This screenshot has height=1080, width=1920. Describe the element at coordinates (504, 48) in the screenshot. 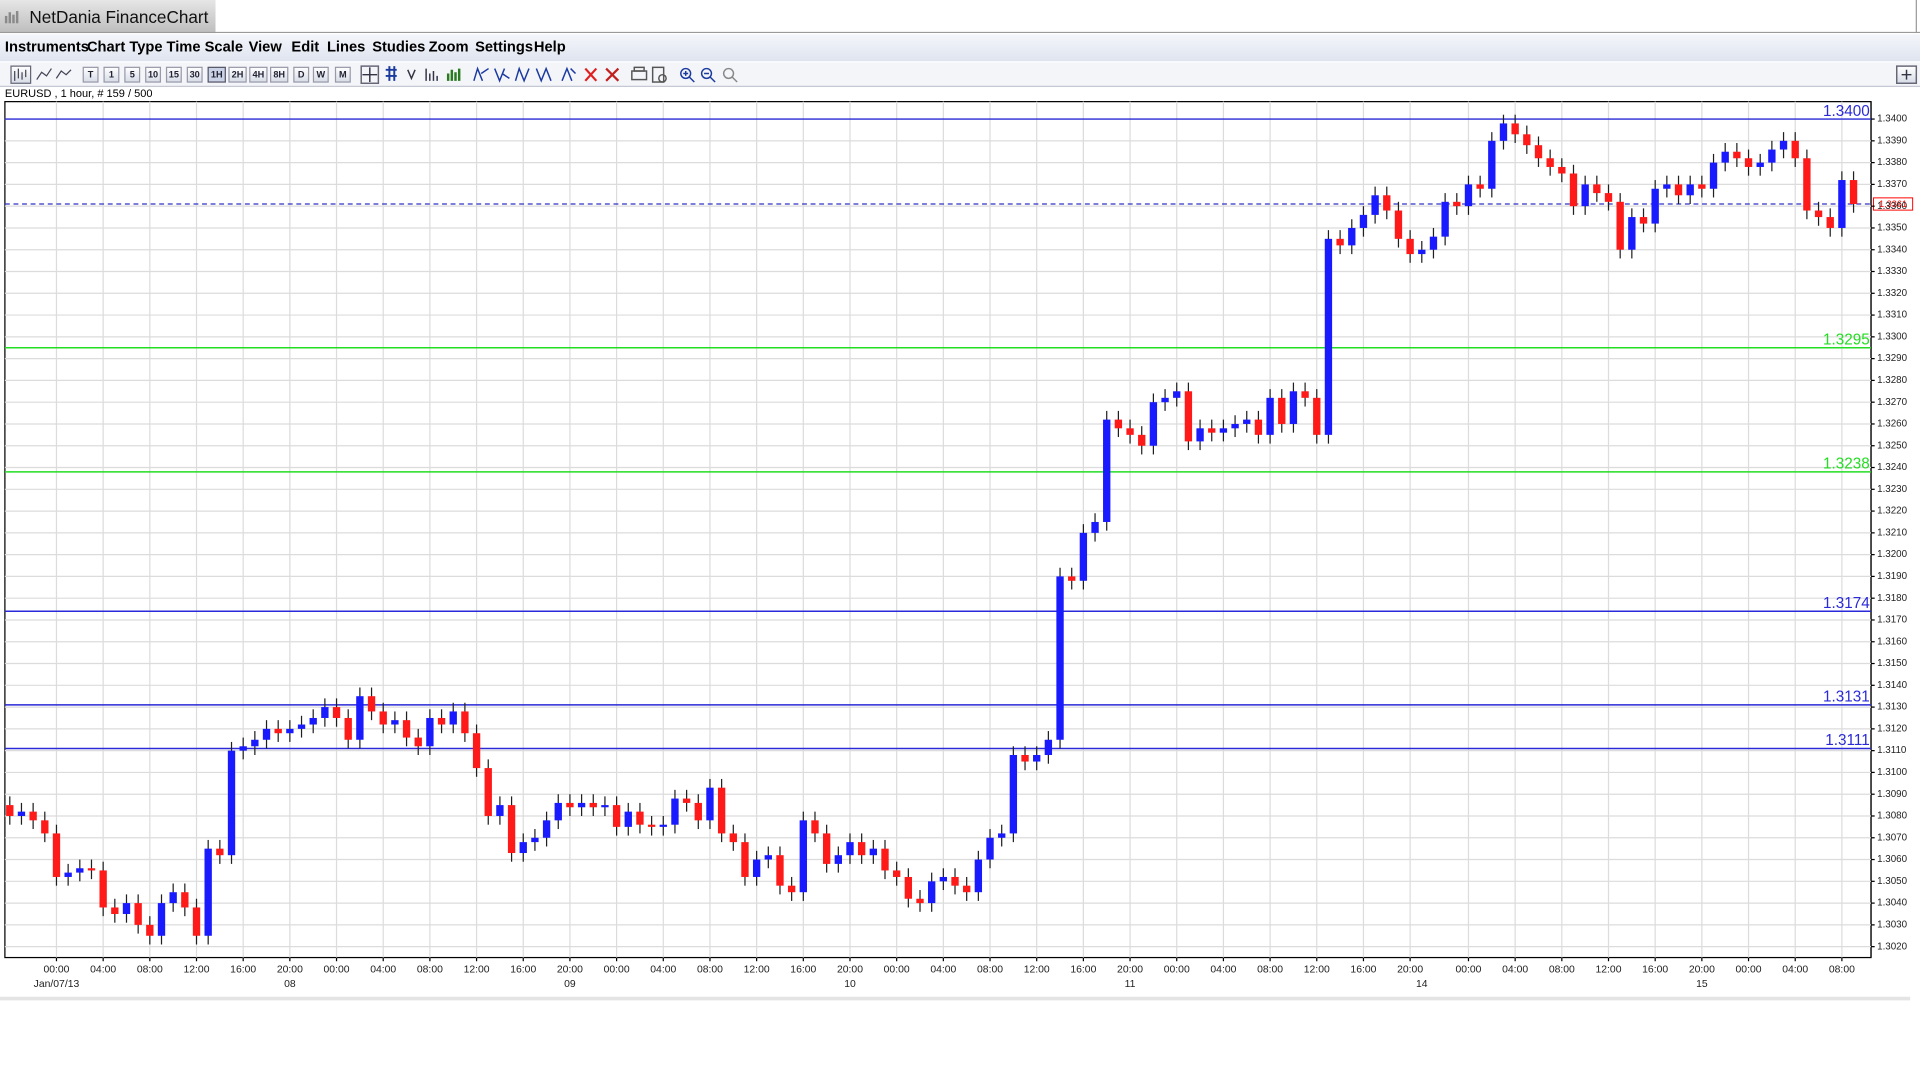

I see `menu-item: Settings` at that location.